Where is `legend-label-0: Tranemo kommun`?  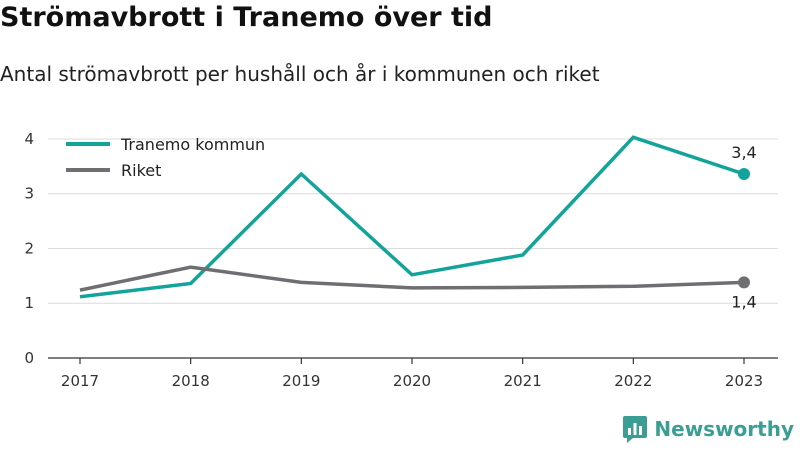
legend-label-0: Tranemo kommun is located at coordinates (192, 144).